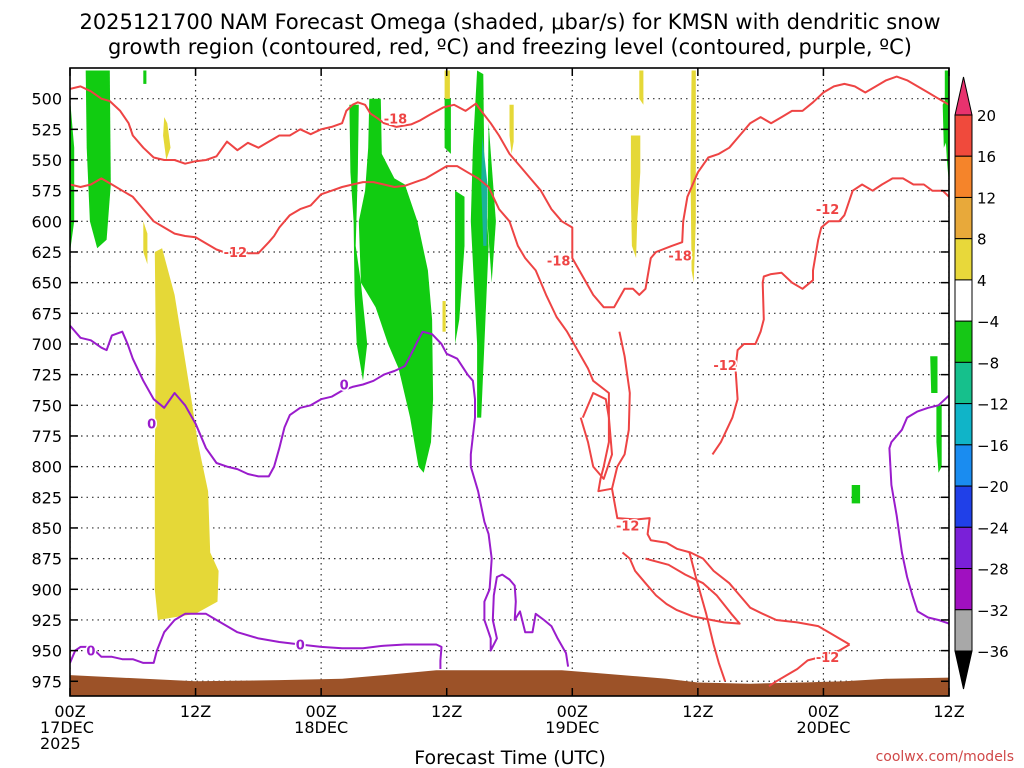  What do you see at coordinates (945, 757) in the screenshot?
I see `source-credit: coolwx.com/models` at bounding box center [945, 757].